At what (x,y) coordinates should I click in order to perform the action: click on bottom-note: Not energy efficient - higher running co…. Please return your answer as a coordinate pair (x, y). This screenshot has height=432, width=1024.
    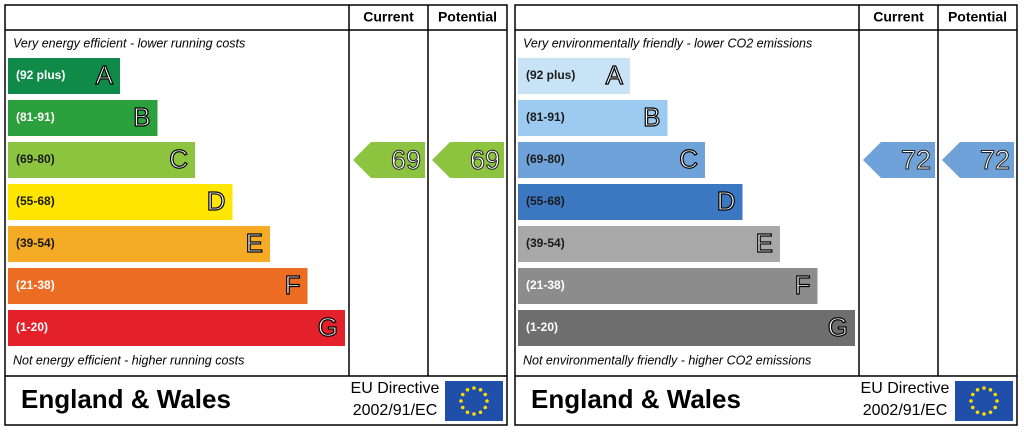
    Looking at the image, I should click on (128, 360).